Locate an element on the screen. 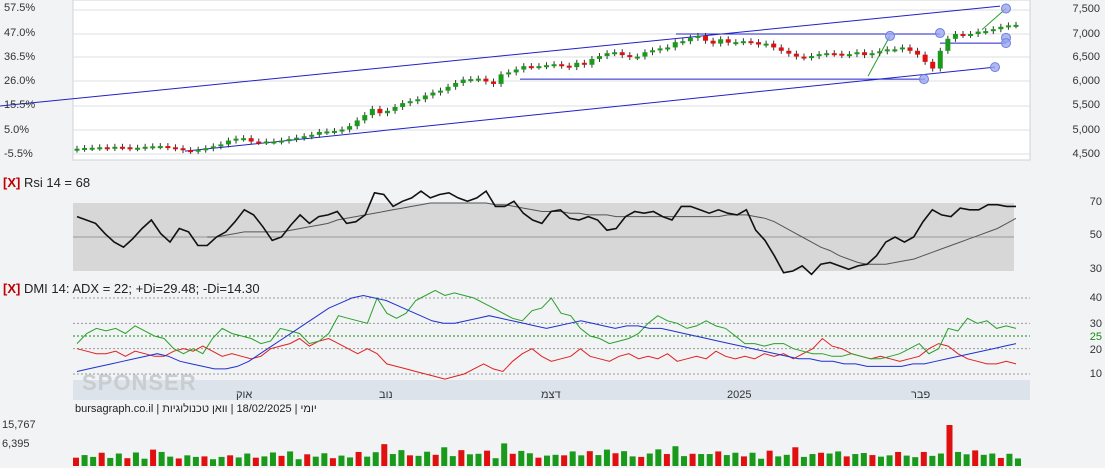  price-tick-6500: 6,500 is located at coordinates (1086, 57).